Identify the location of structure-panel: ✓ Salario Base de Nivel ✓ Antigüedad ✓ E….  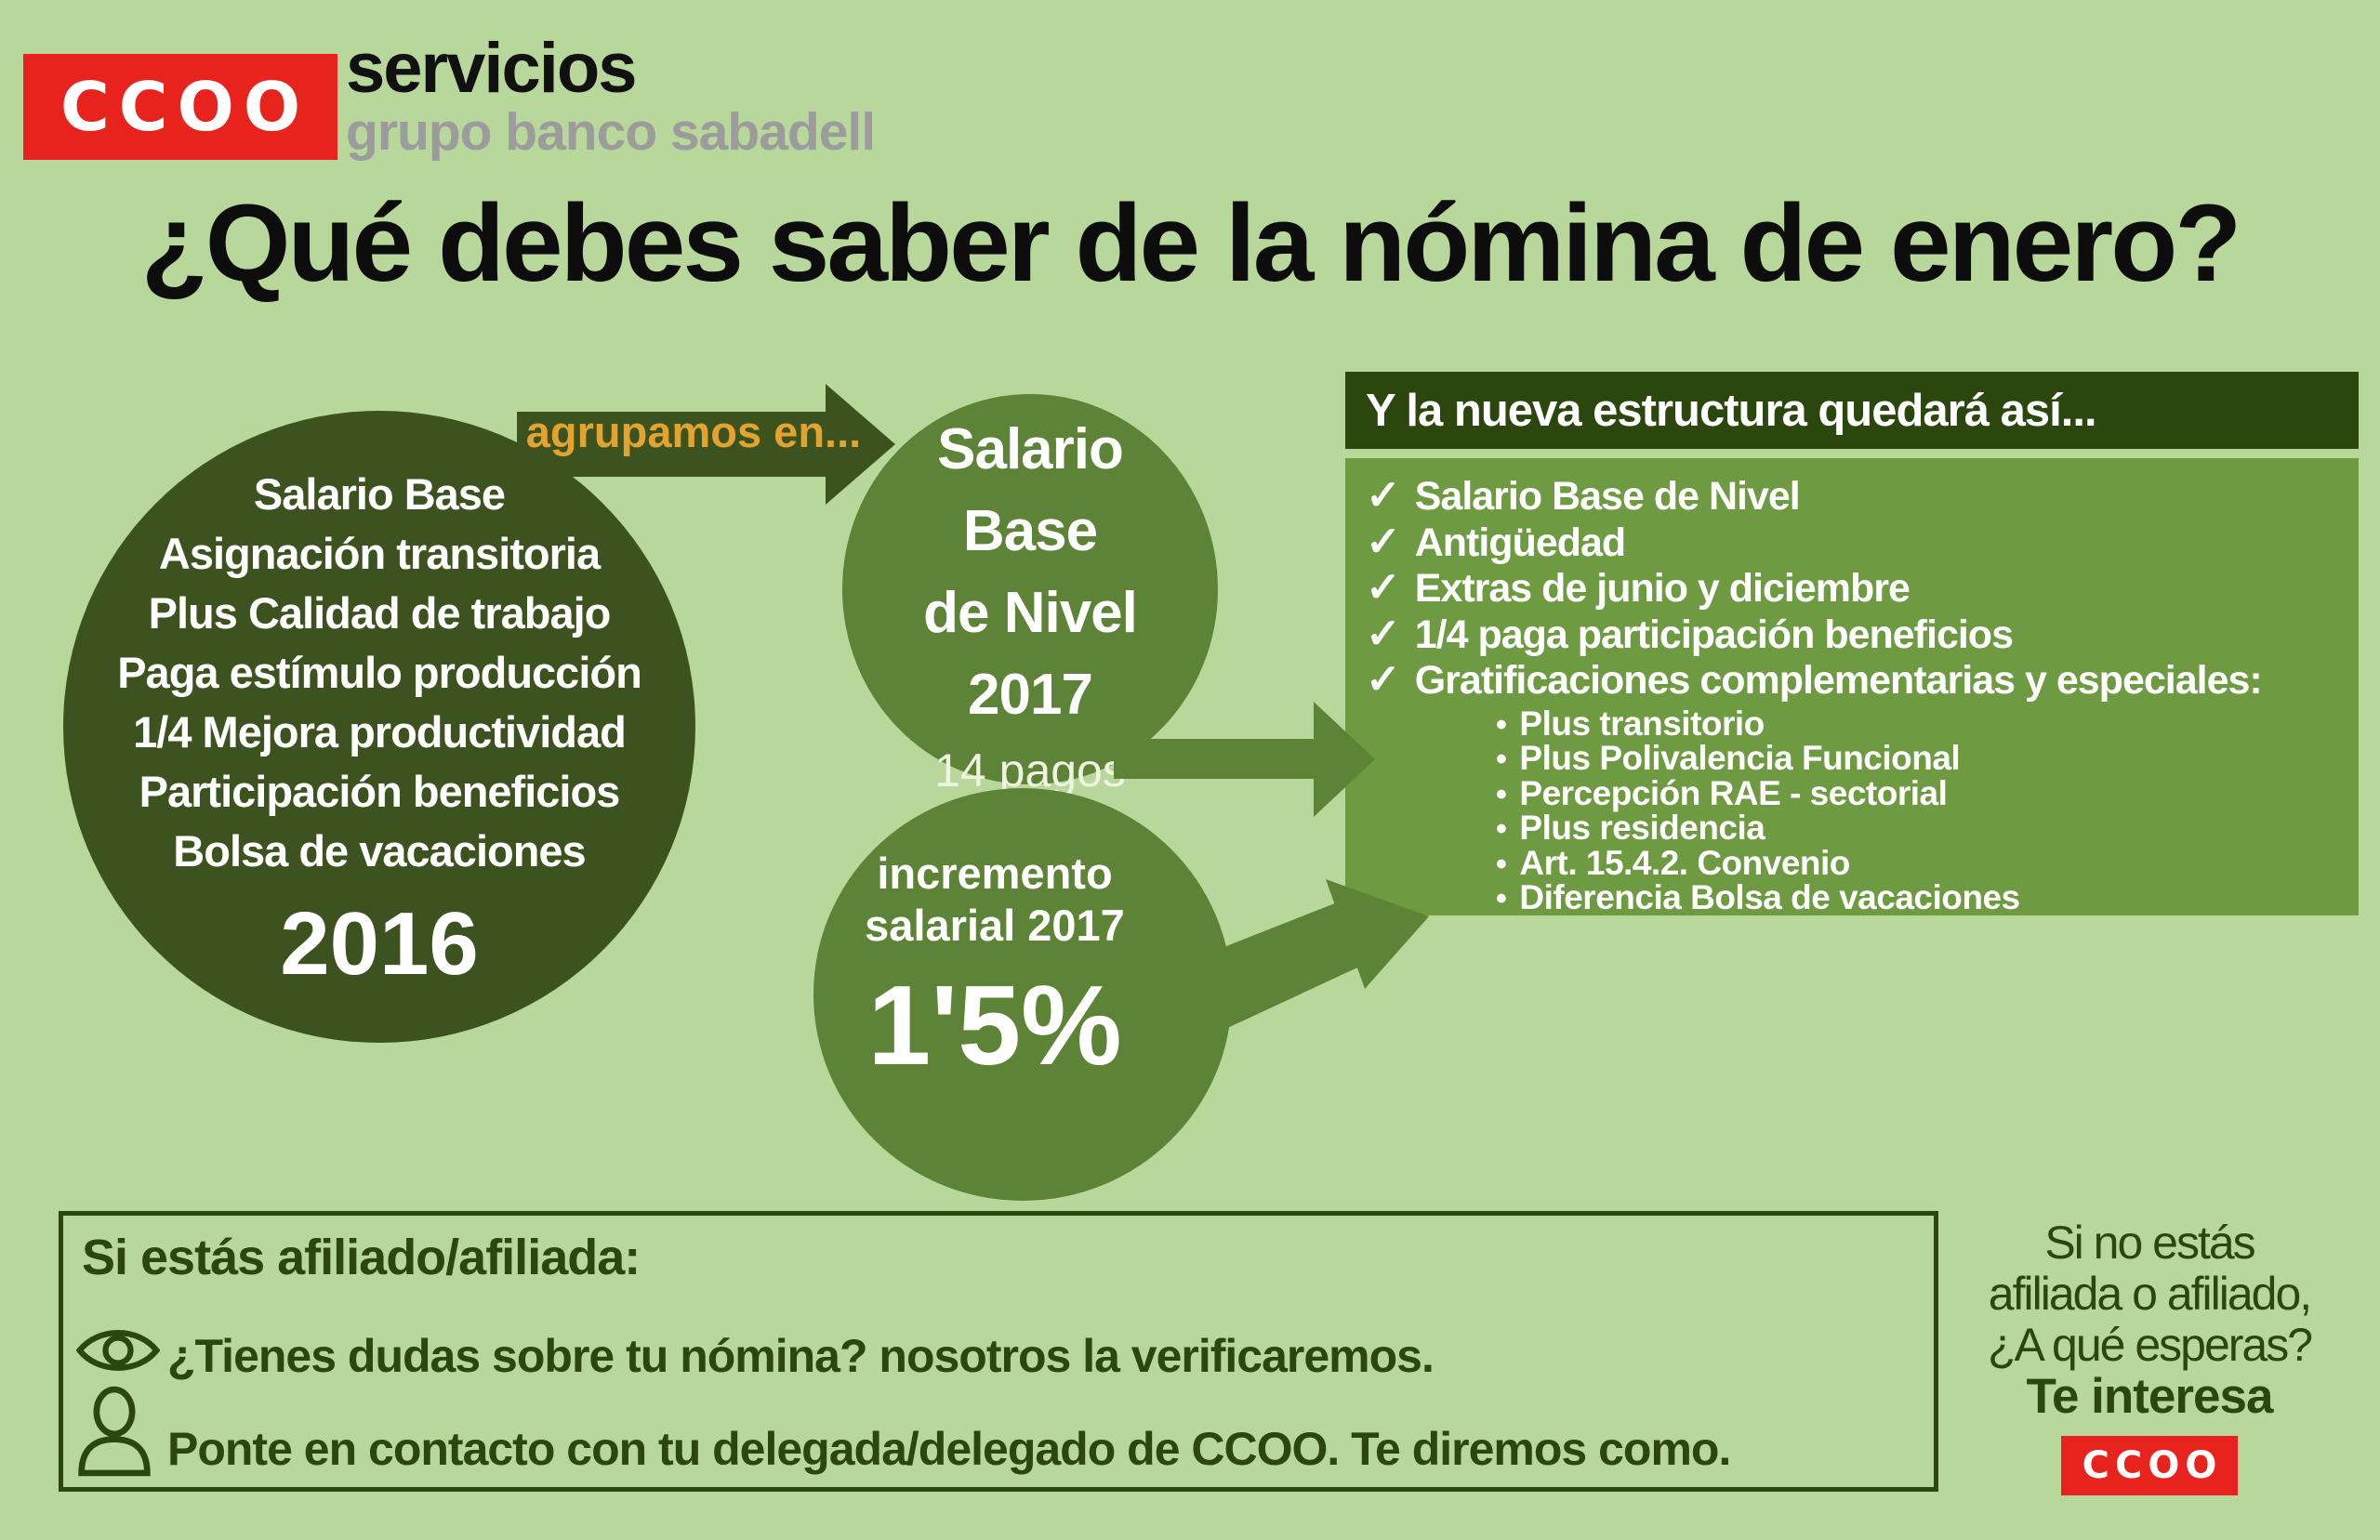
(1852, 686).